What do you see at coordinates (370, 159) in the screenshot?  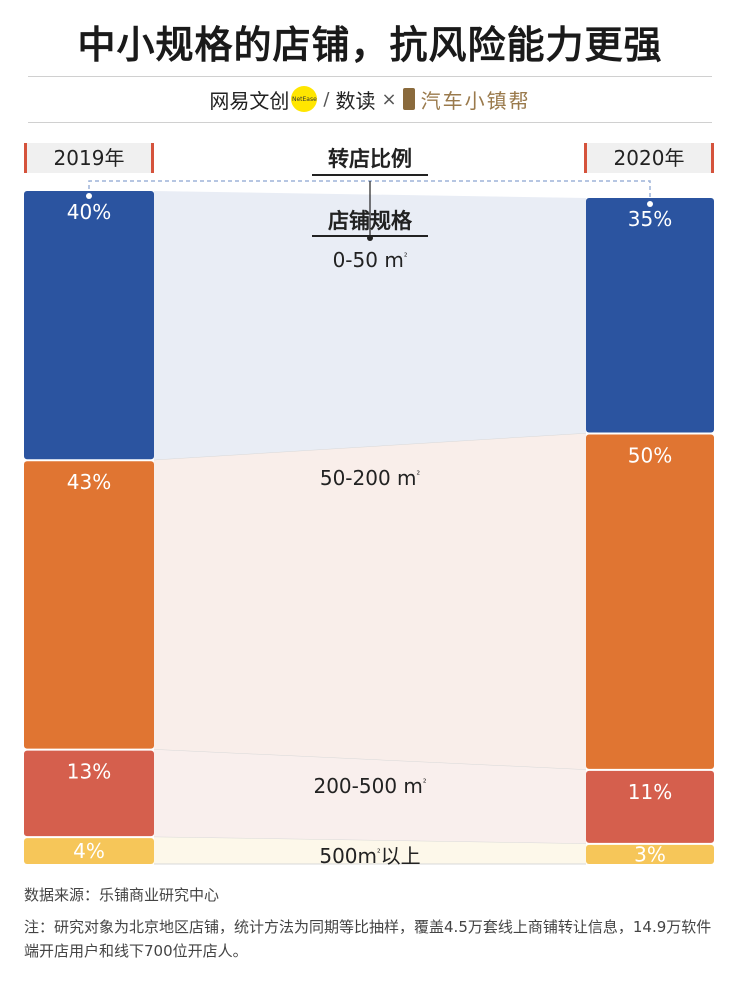 I see `center-title: 转店比例` at bounding box center [370, 159].